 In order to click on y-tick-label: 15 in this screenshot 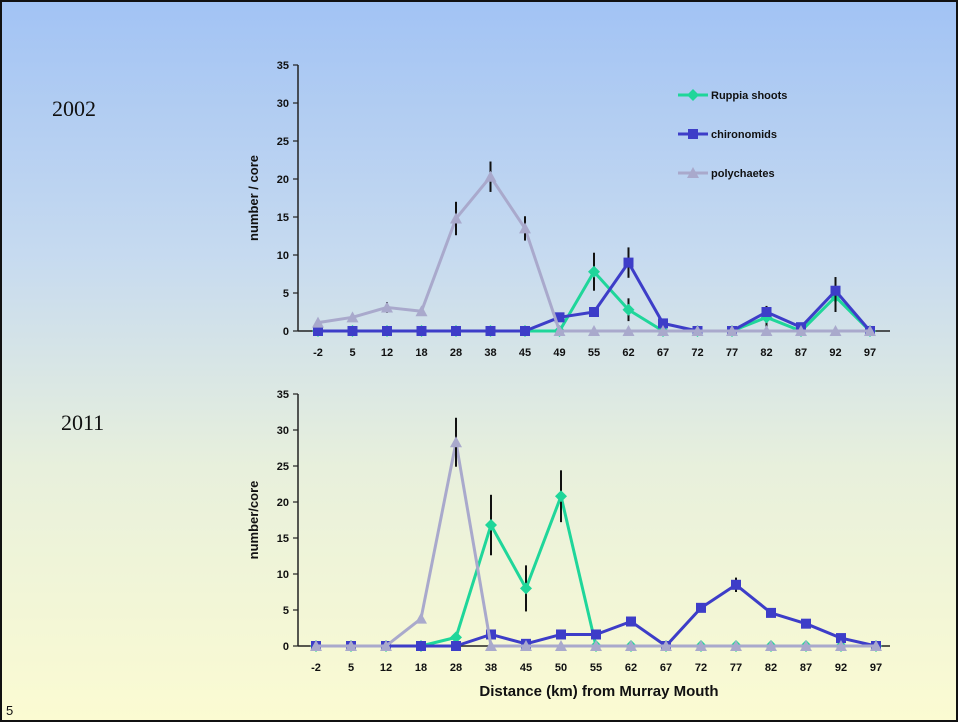, I will do `click(283, 218)`.